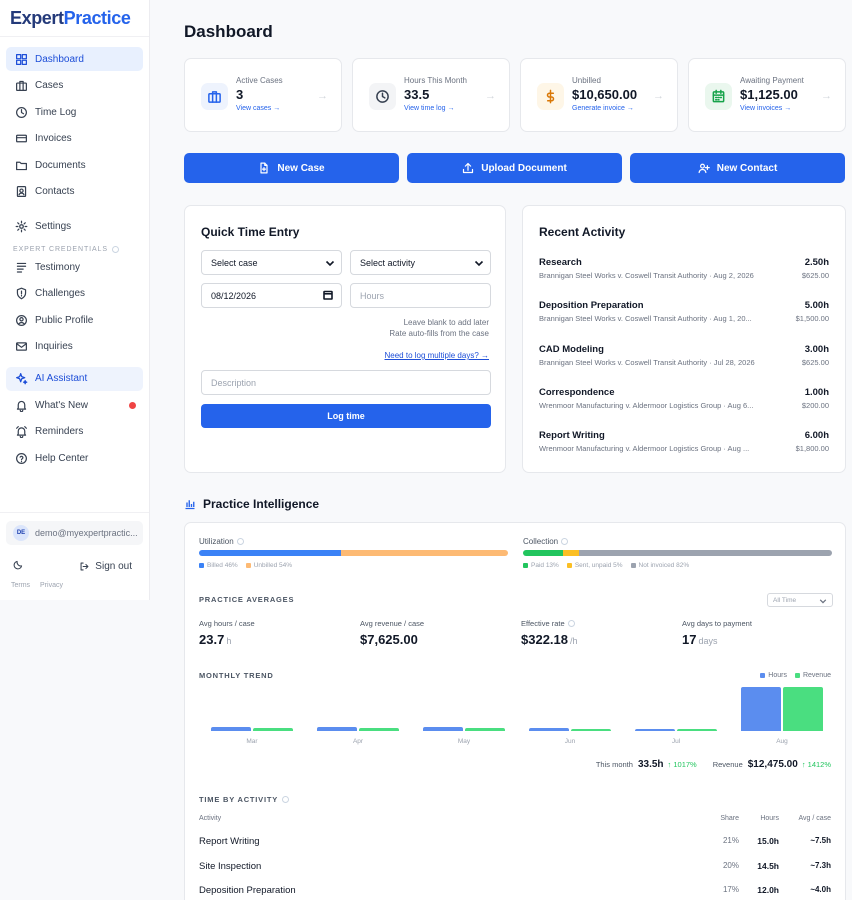 The height and width of the screenshot is (900, 852). Describe the element at coordinates (270, 553) in the screenshot. I see `utilization-billed-segment` at that location.